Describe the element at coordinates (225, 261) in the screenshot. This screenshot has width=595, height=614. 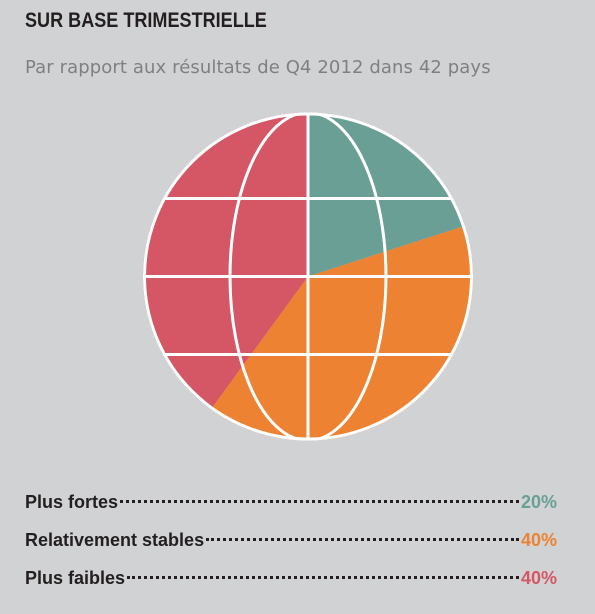
I see `pie-slice-plus-faibles` at that location.